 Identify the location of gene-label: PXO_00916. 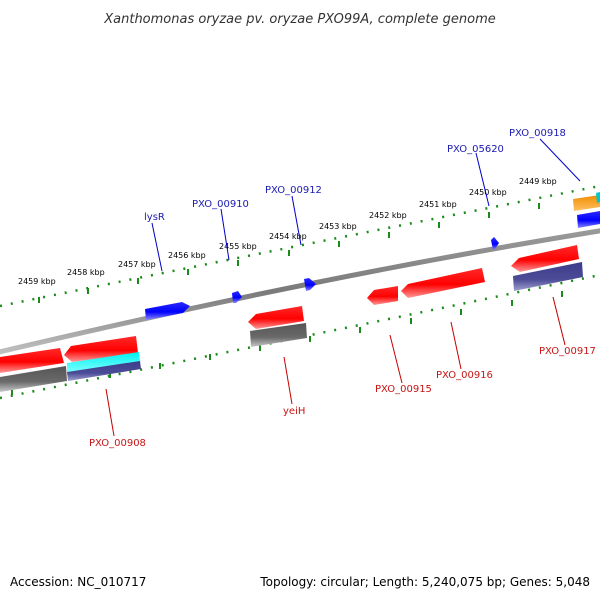
(464, 375).